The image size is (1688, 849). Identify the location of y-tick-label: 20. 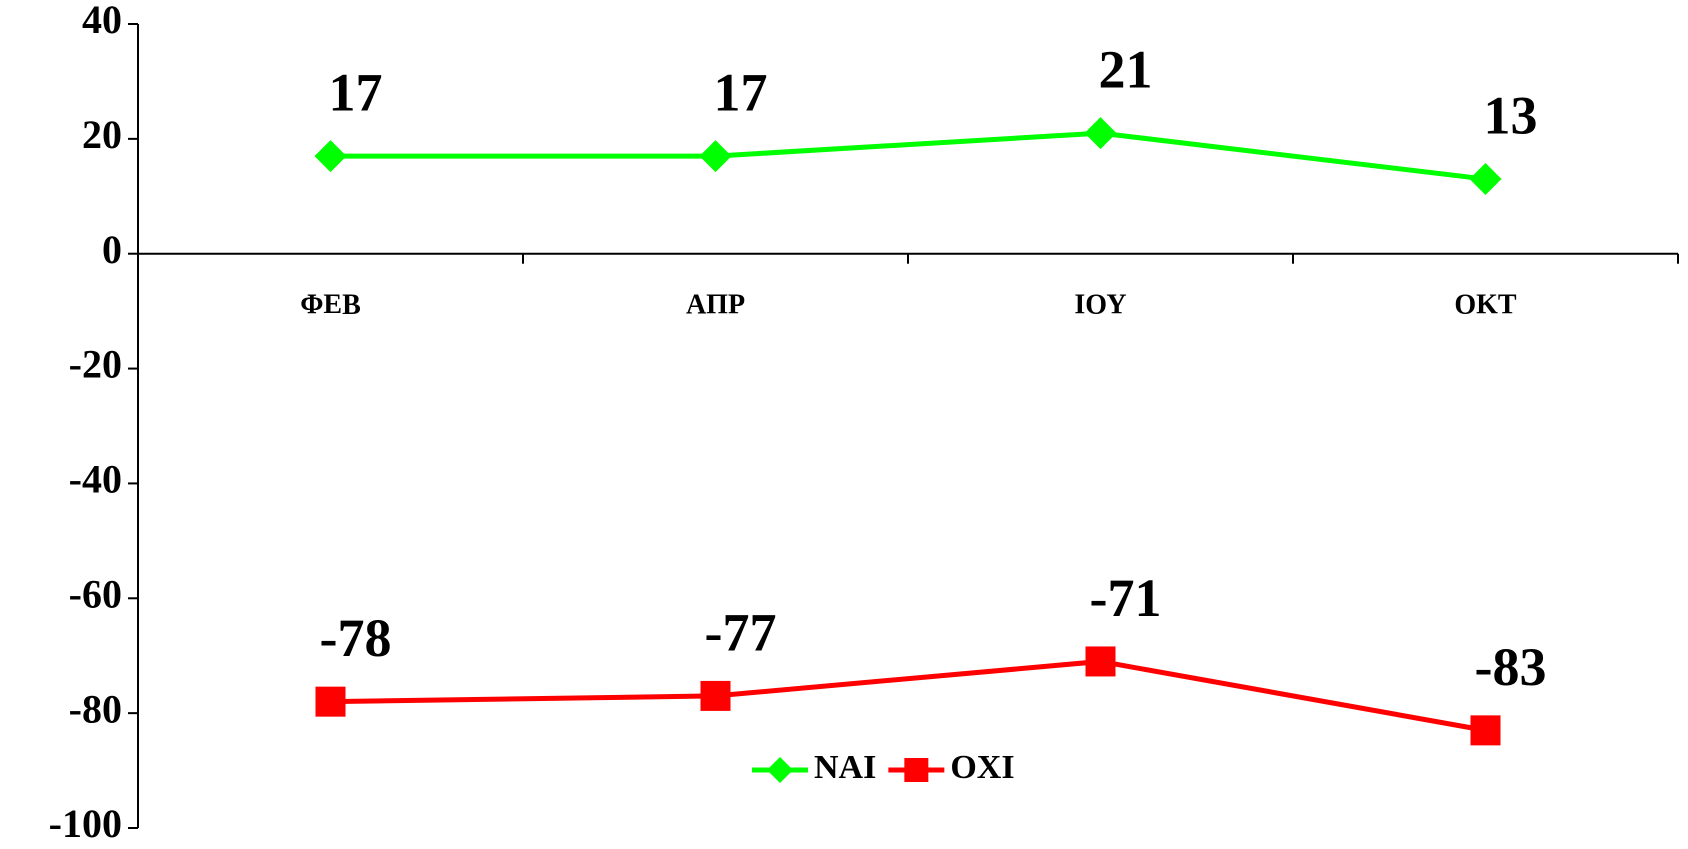
(102, 134).